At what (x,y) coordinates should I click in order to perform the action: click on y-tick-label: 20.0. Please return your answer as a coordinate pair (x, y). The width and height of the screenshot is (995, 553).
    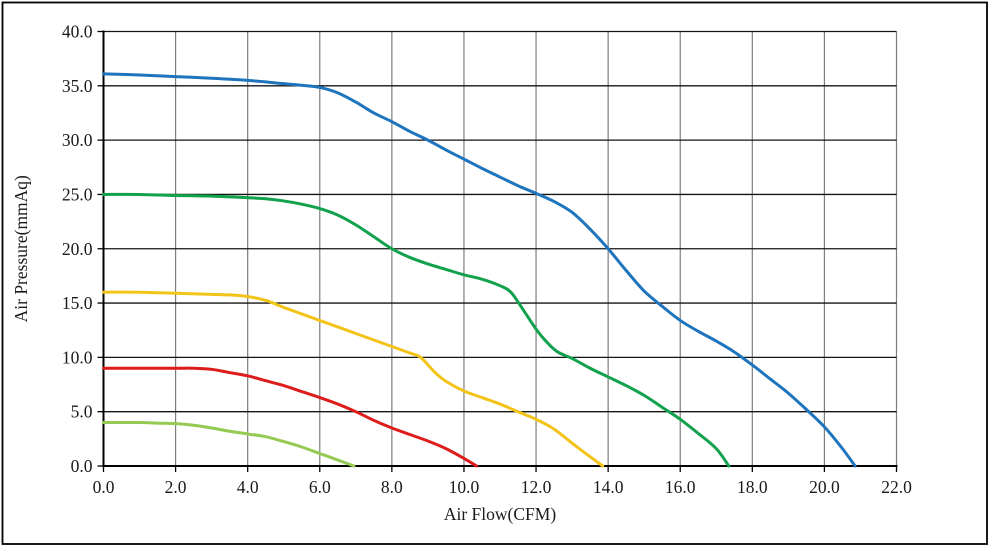
    Looking at the image, I should click on (77, 249).